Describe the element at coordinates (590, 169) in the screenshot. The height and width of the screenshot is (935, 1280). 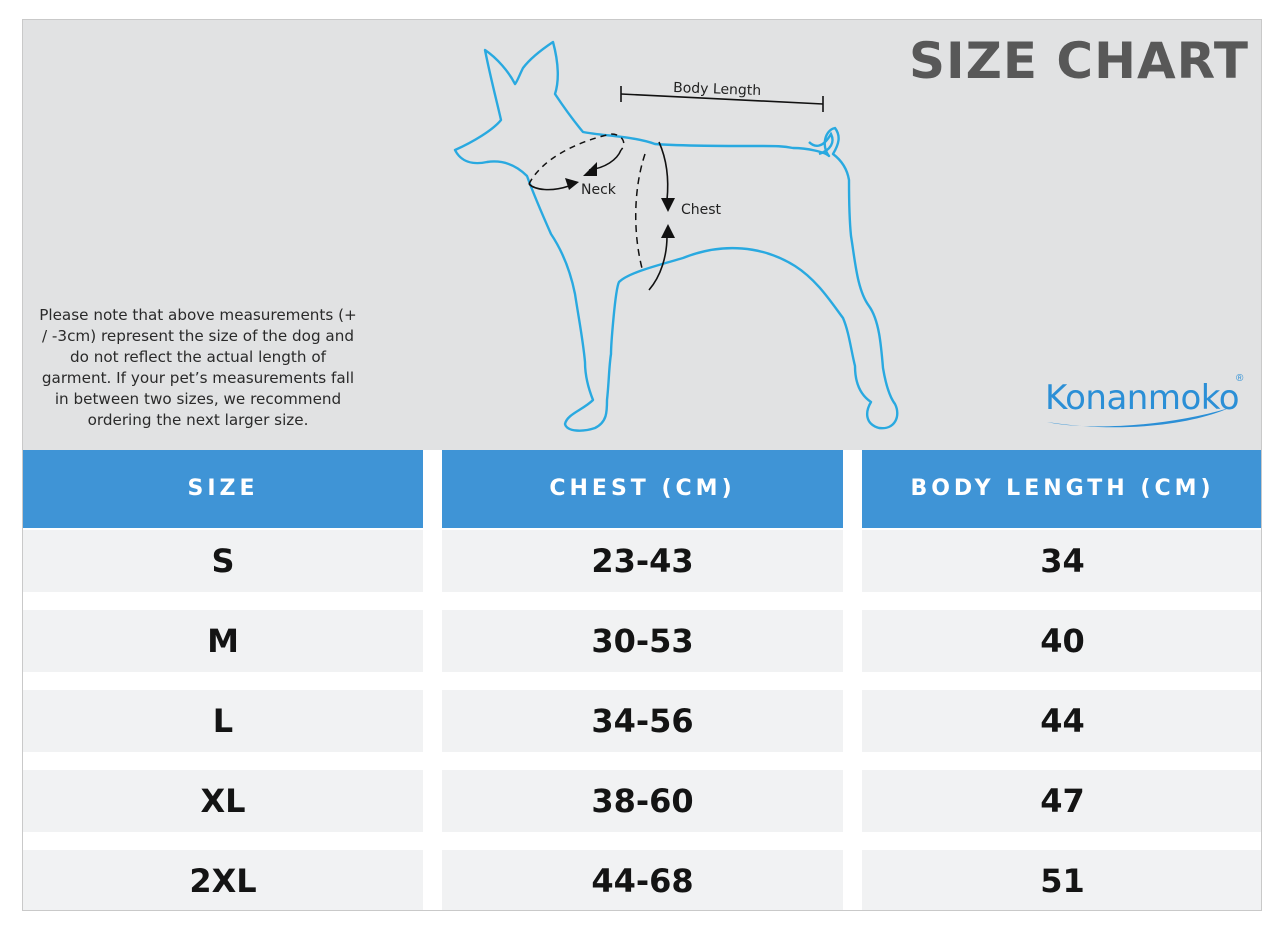
I see `neck-arrow-icon` at that location.